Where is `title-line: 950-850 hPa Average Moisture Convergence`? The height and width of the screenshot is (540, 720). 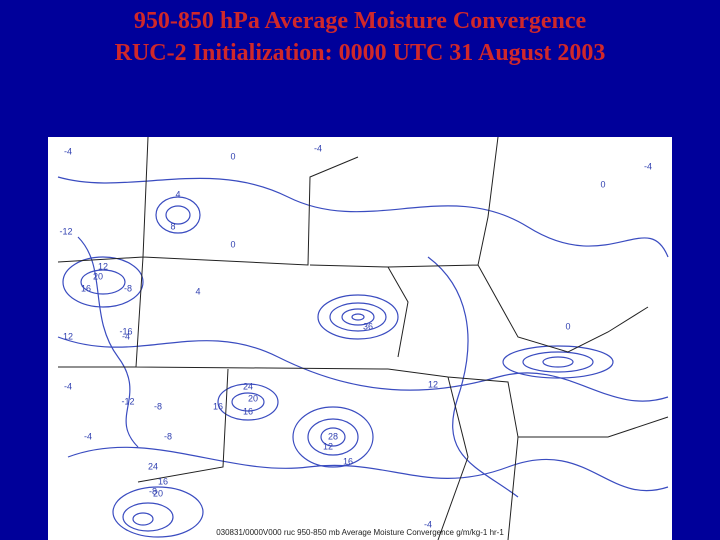
title-line: 950-850 hPa Average Moisture Convergence is located at coordinates (360, 21).